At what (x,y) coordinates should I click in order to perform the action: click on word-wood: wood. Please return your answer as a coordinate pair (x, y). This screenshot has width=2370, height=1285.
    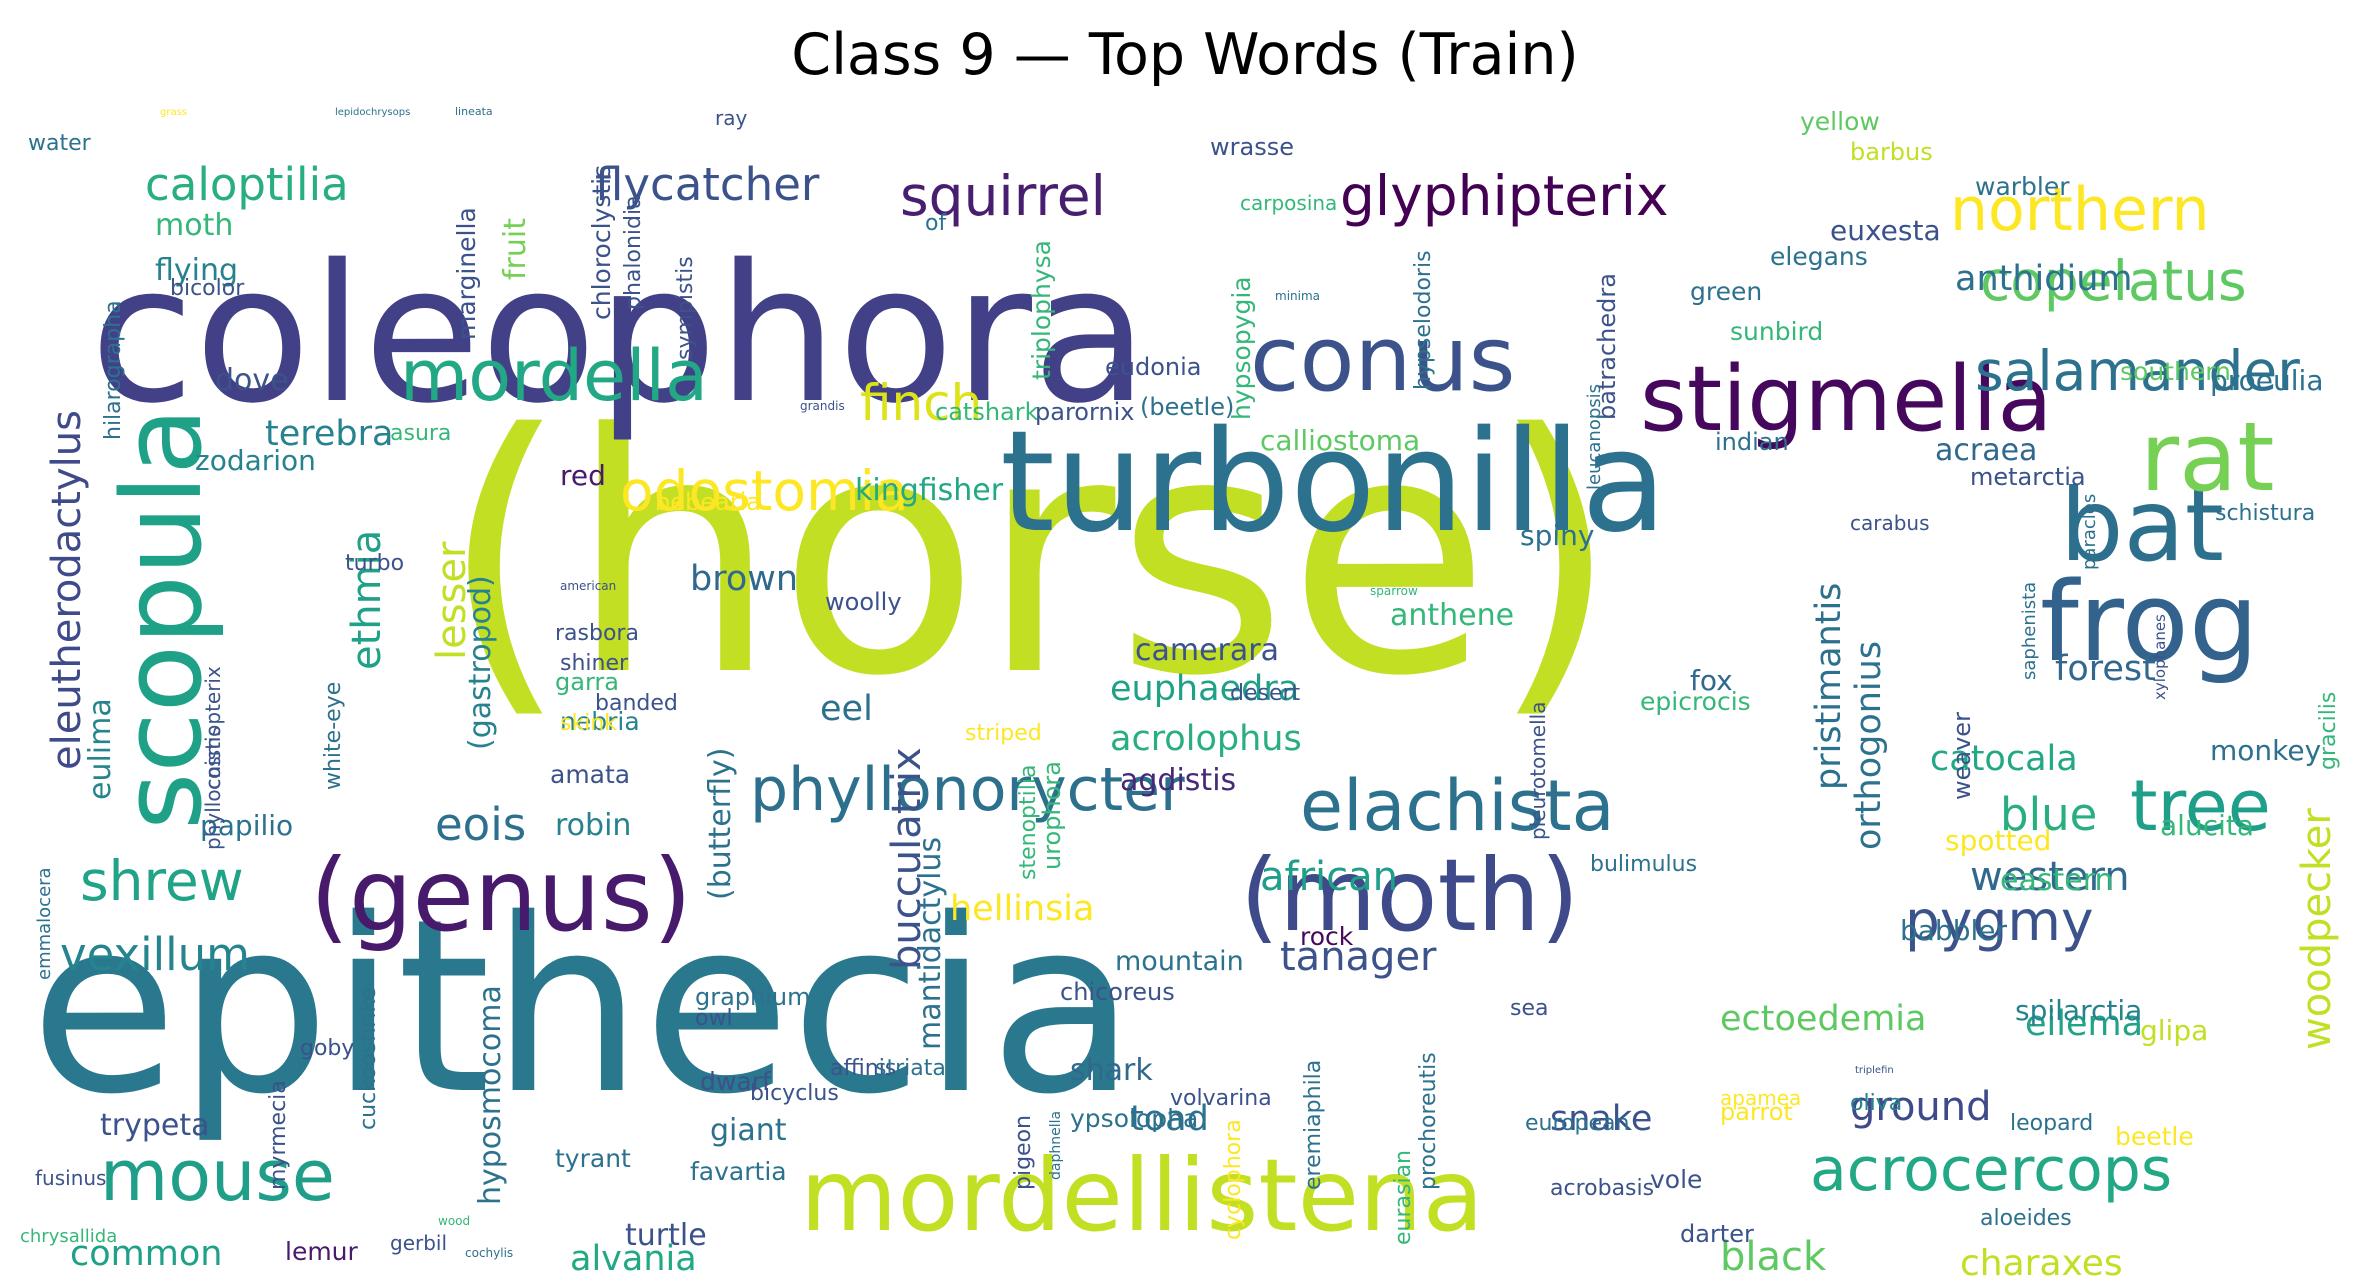
    Looking at the image, I should click on (454, 1221).